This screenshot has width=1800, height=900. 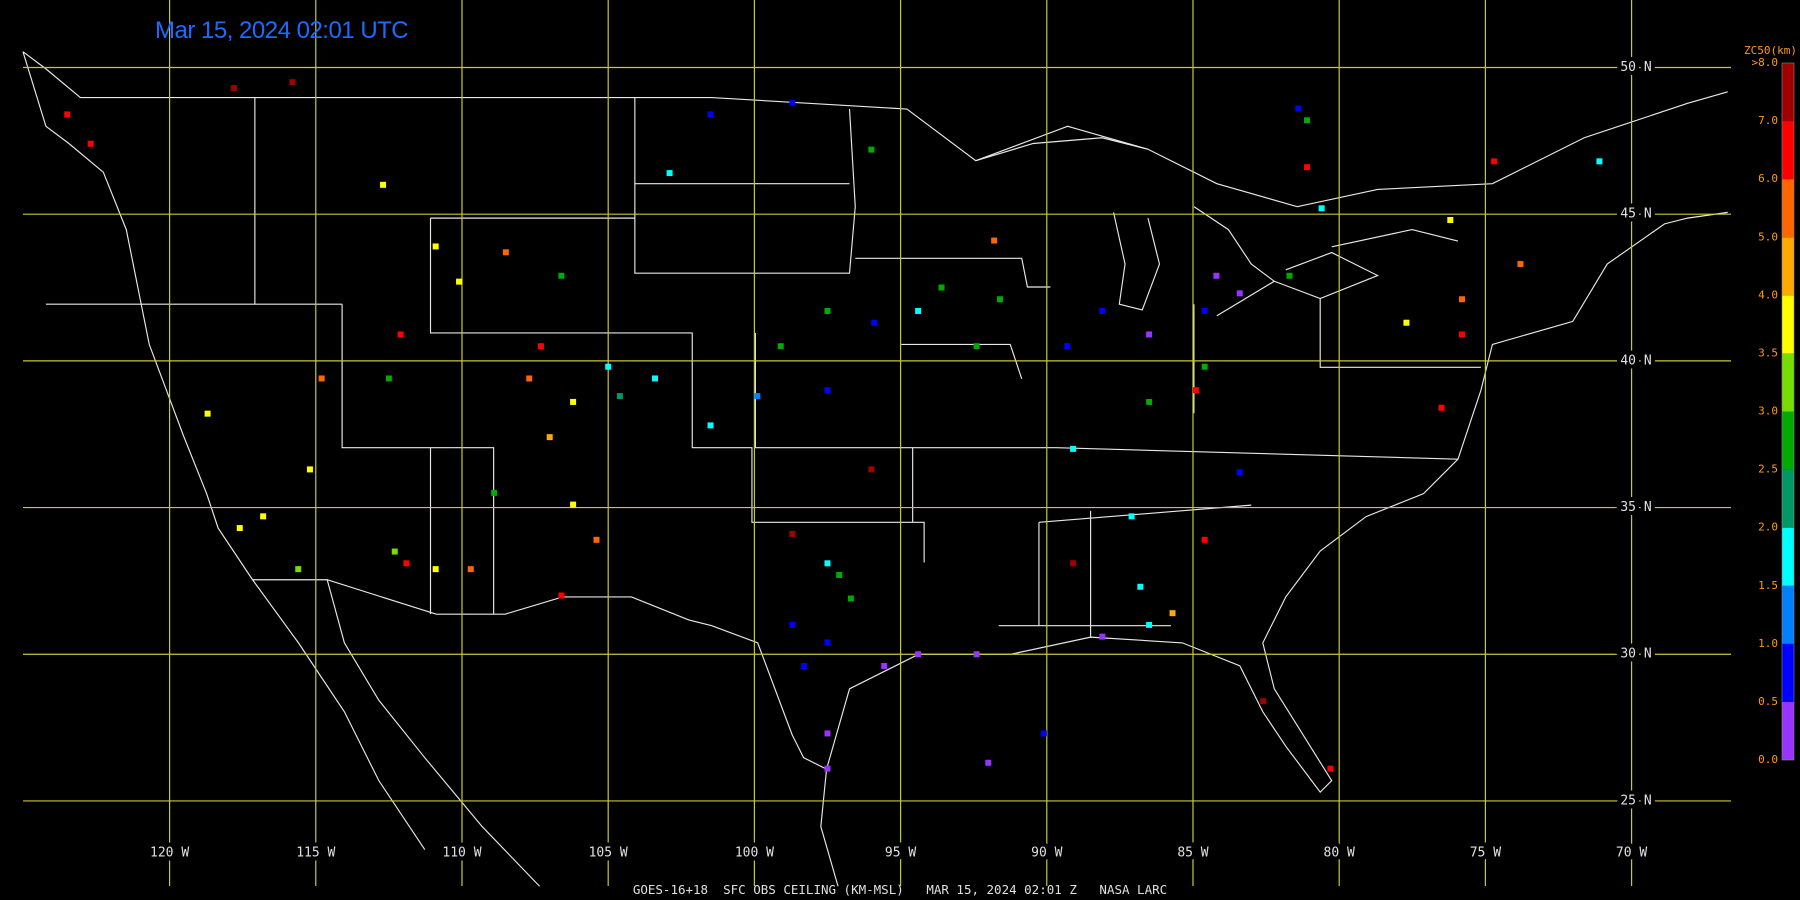 What do you see at coordinates (545, 733) in the screenshot?
I see `mexico-coast` at bounding box center [545, 733].